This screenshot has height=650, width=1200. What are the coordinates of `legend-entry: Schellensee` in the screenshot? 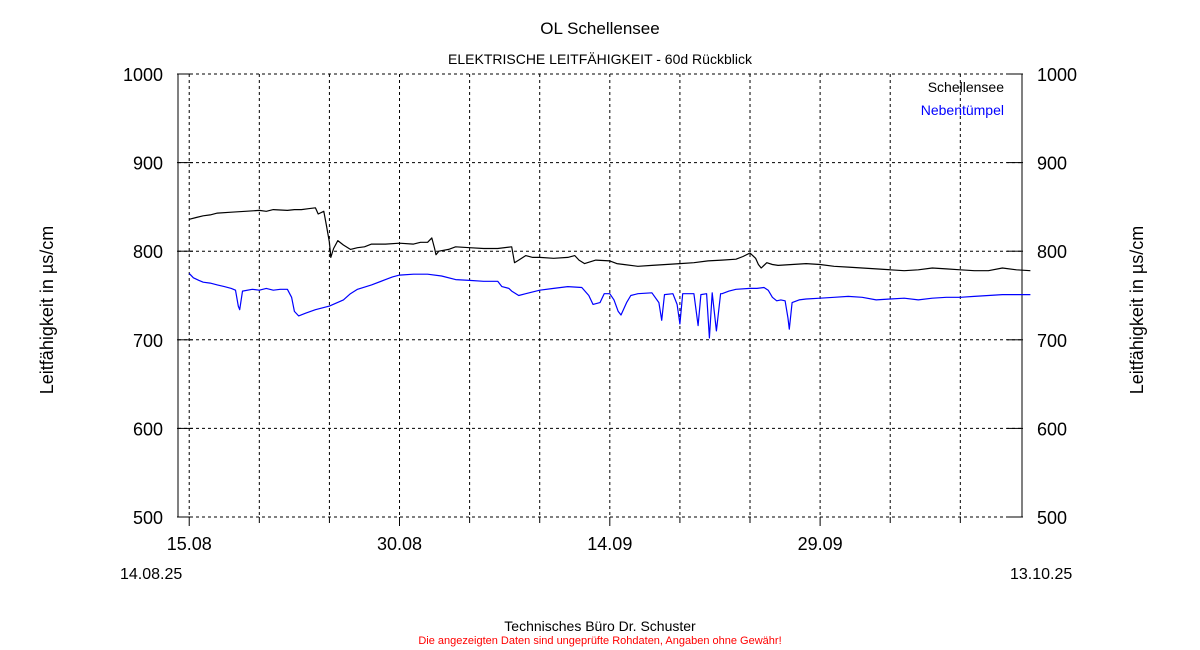 It's located at (966, 87).